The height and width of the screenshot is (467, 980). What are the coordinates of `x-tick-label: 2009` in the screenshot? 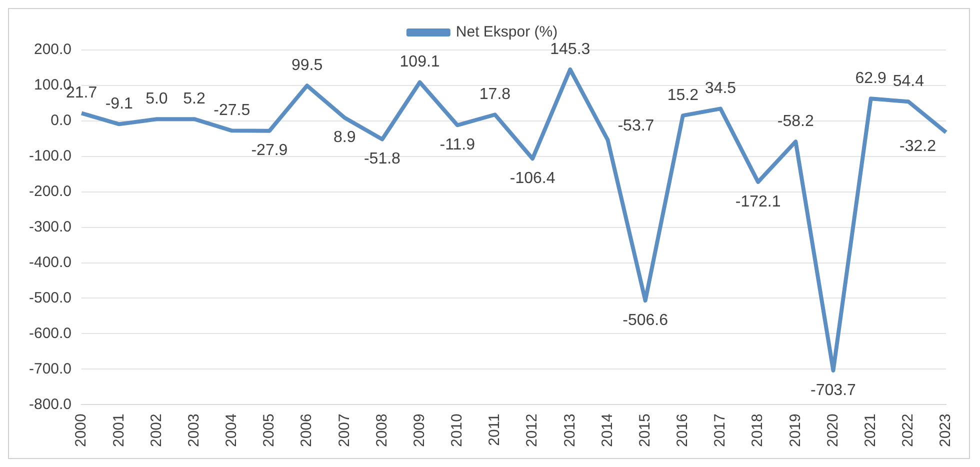 It's located at (419, 431).